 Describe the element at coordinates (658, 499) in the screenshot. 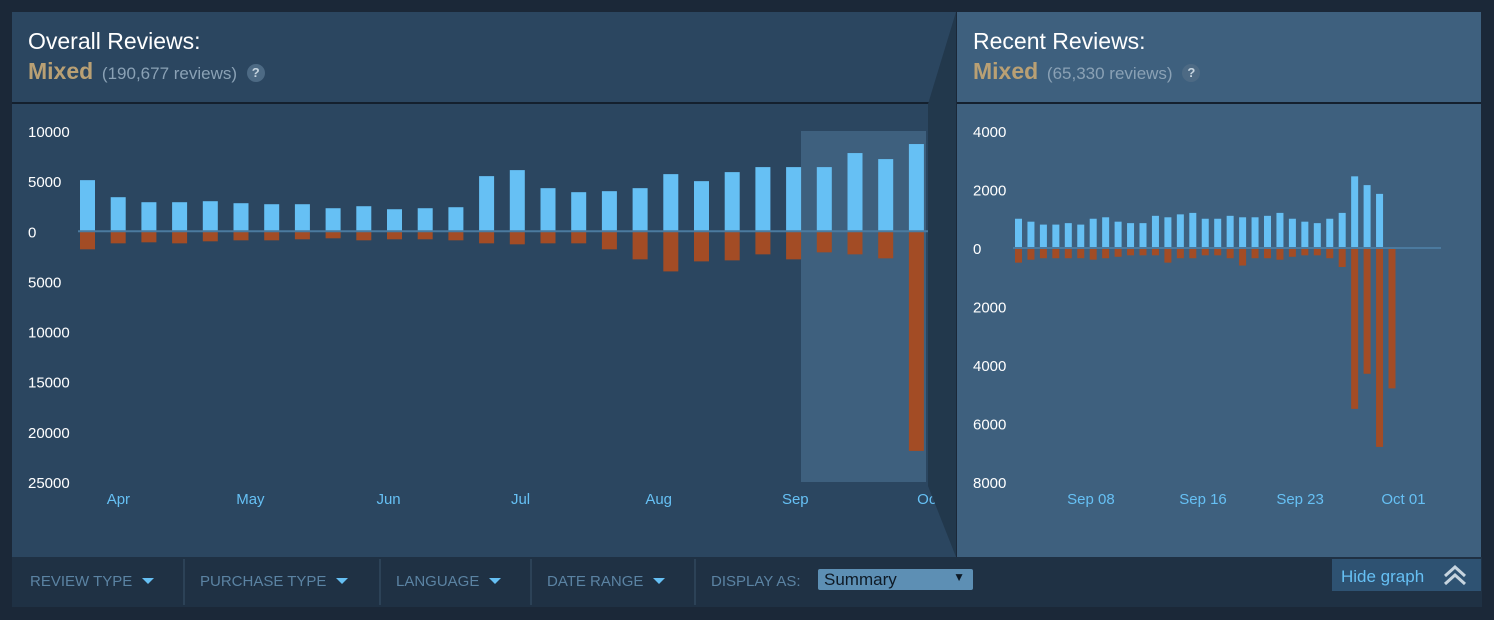

I see `x-tick-label: Aug` at that location.